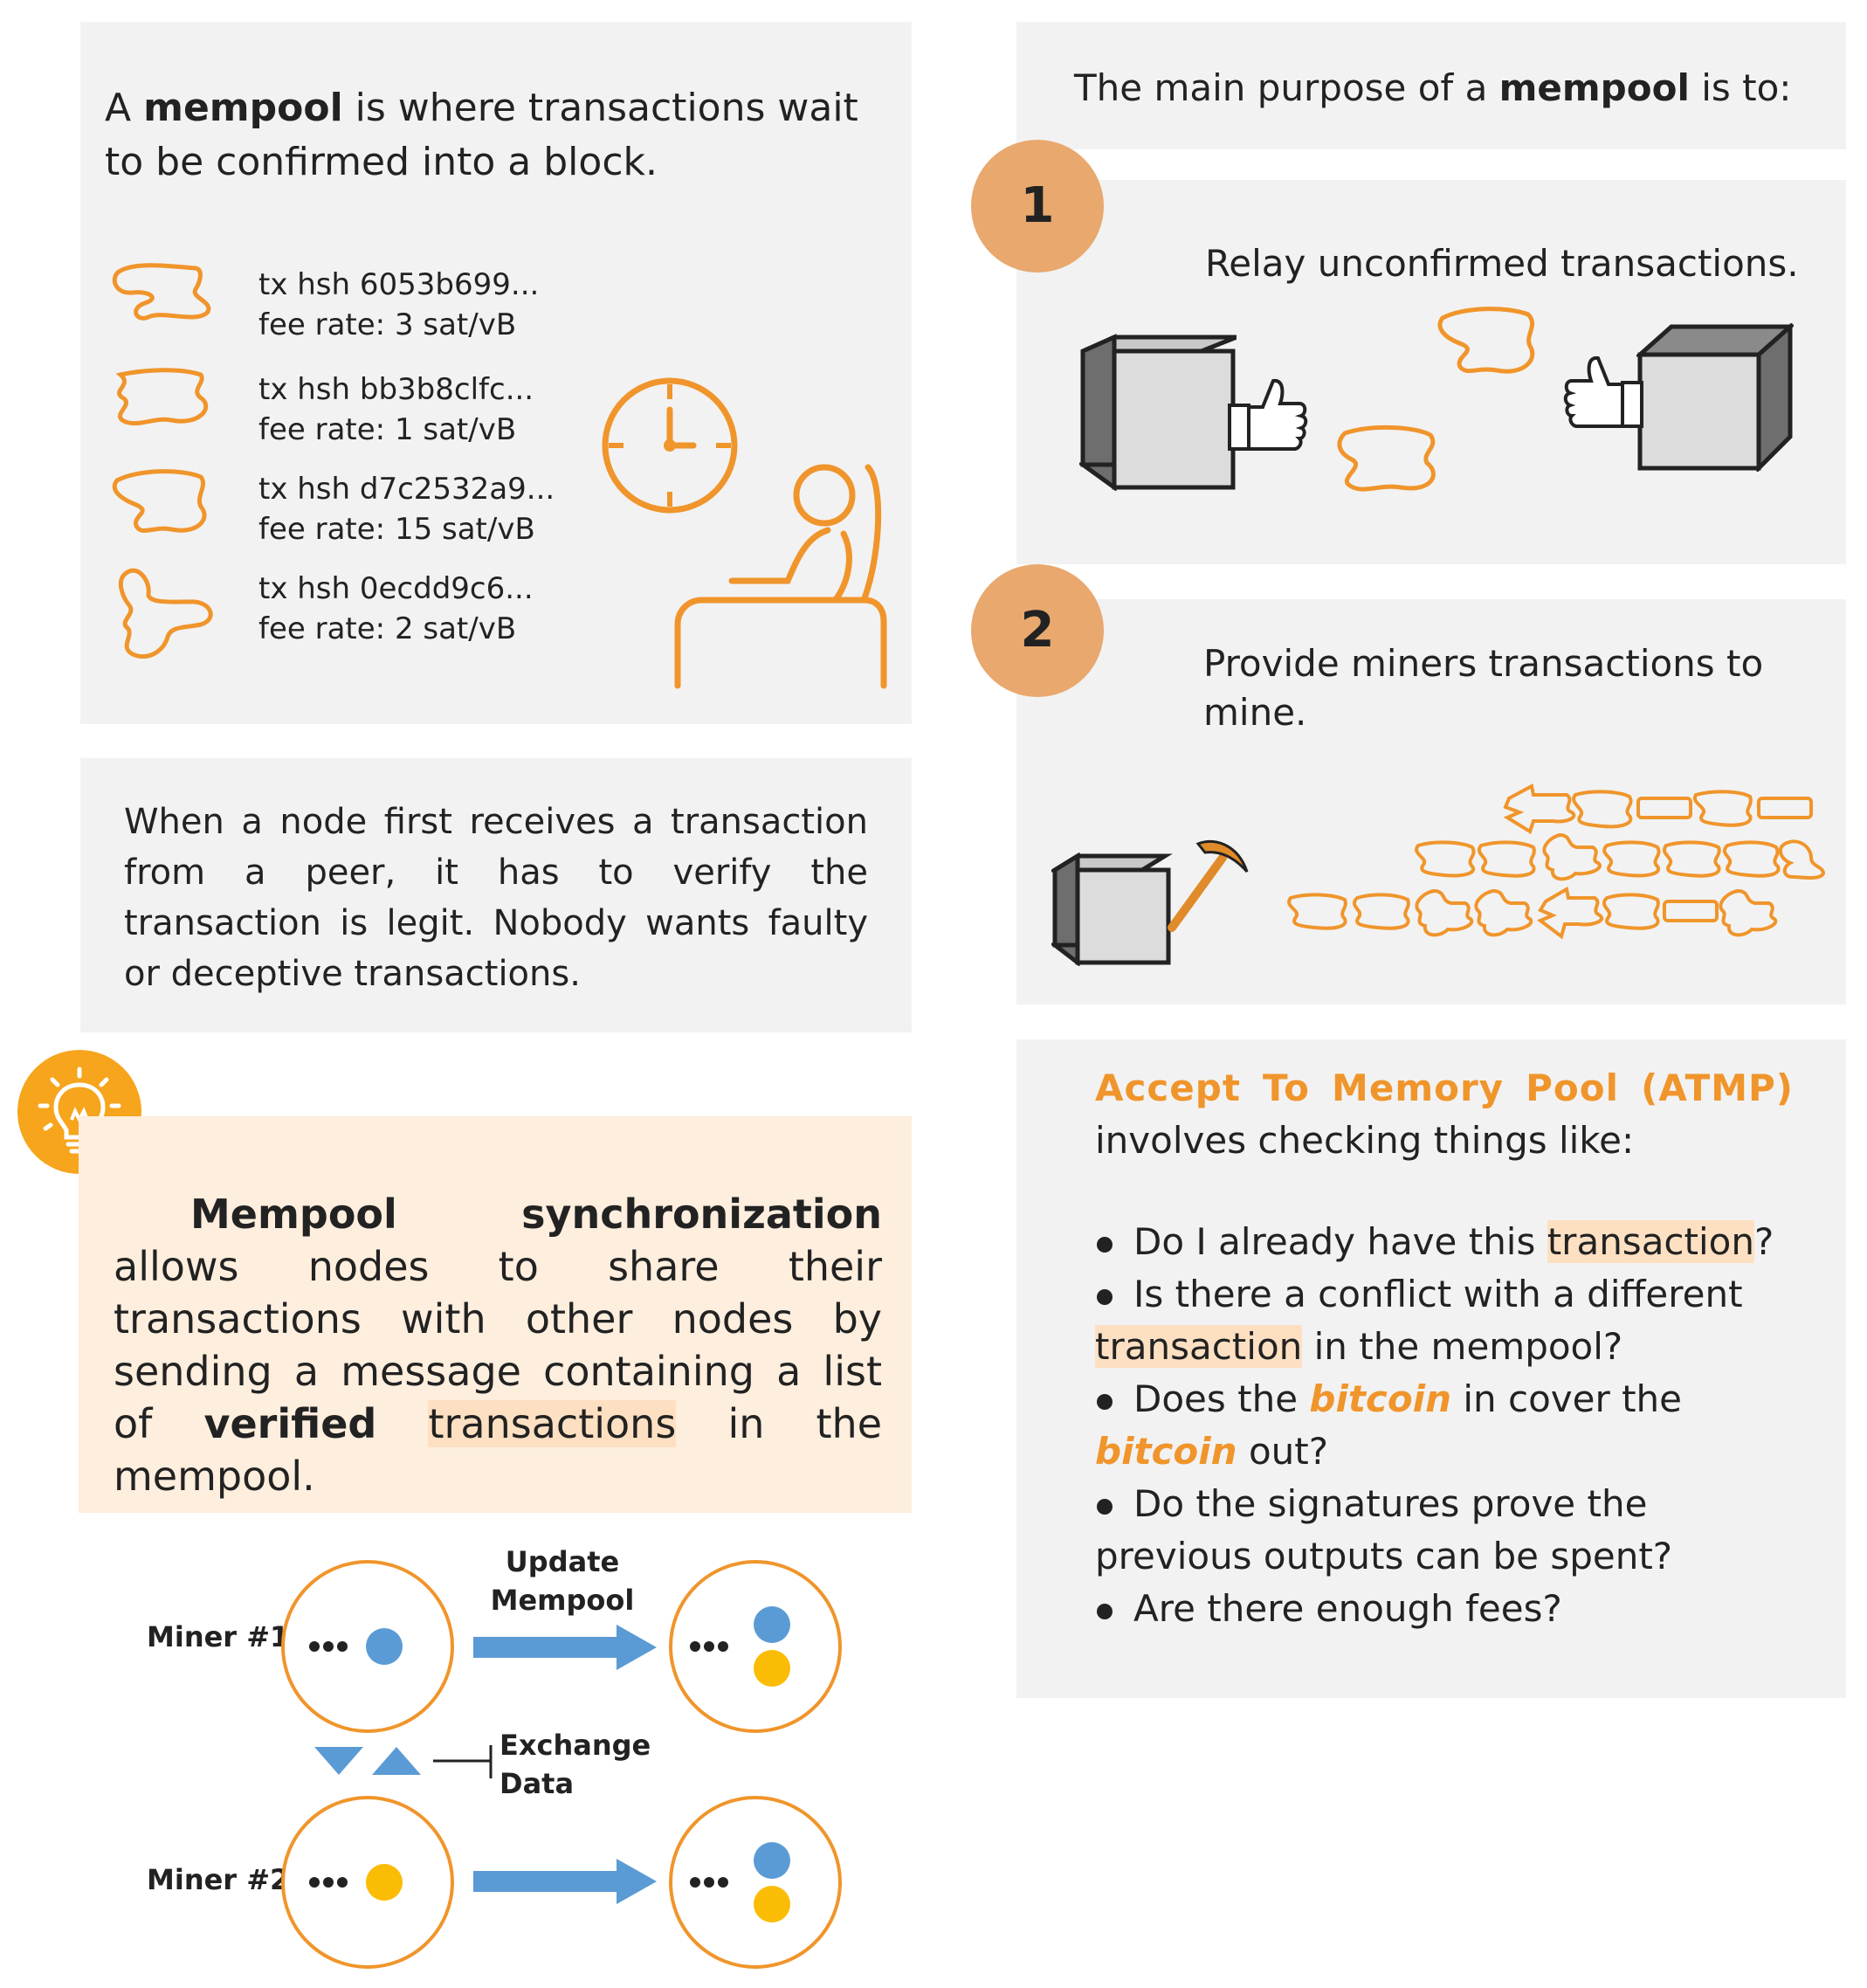 This screenshot has width=1867, height=1988. I want to click on update-mempool-label: Update Mempool, so click(562, 1581).